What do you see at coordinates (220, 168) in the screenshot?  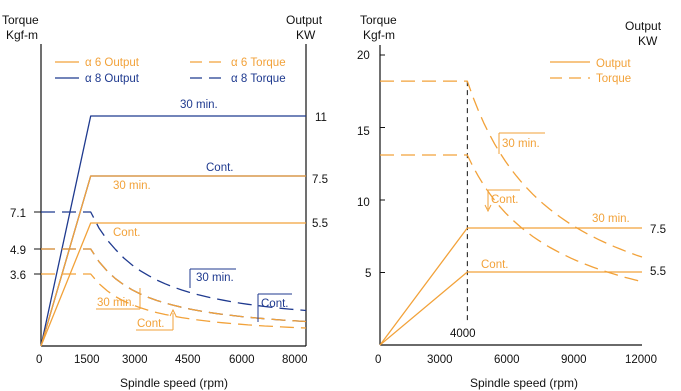 I see `a8-output-cont-label: Cont.` at bounding box center [220, 168].